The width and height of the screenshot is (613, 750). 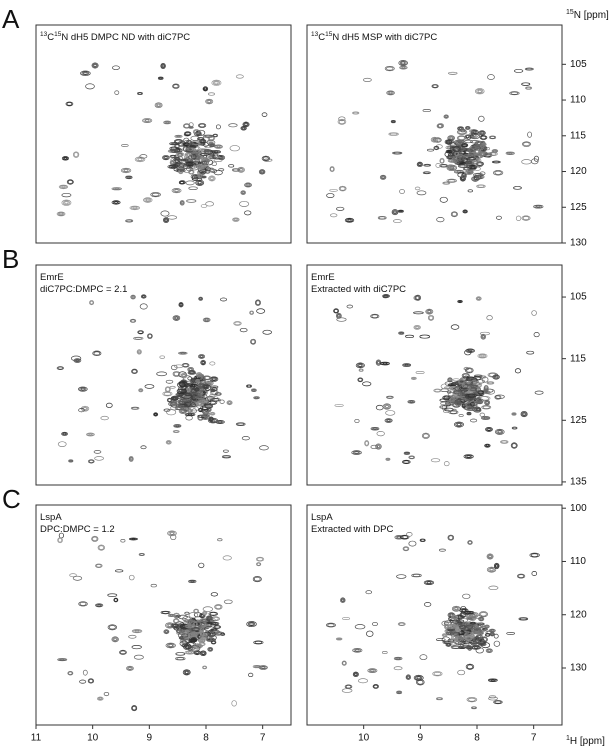 What do you see at coordinates (162, 621) in the screenshot?
I see `peaks` at bounding box center [162, 621].